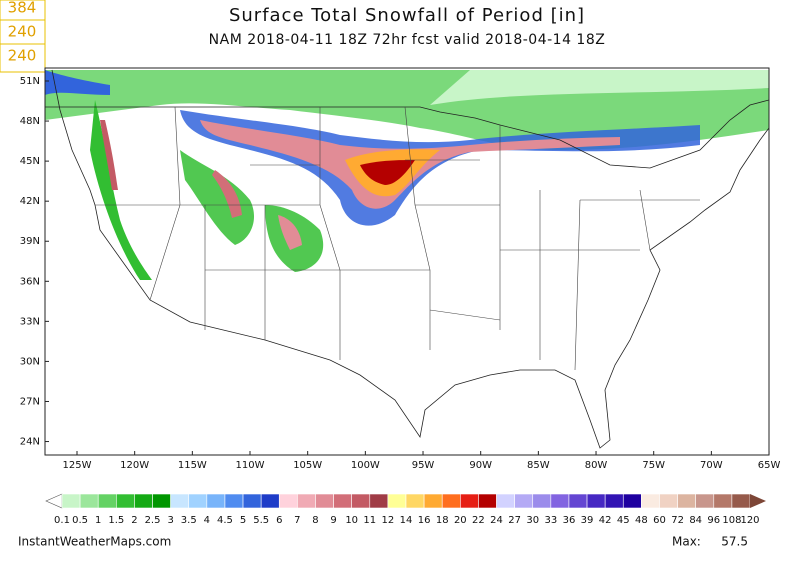  Describe the element at coordinates (333, 520) in the screenshot. I see `colorbar-label: 9` at that location.